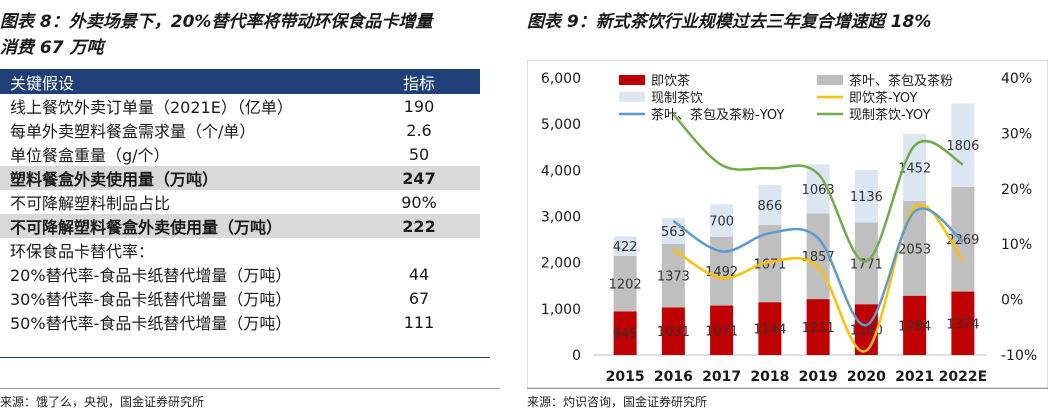 Image resolution: width=1048 pixels, height=418 pixels. What do you see at coordinates (216, 22) in the screenshot?
I see `left-title-line1: 图表 8：外卖场景下，20%替代率将带动环保食品卡增量` at bounding box center [216, 22].